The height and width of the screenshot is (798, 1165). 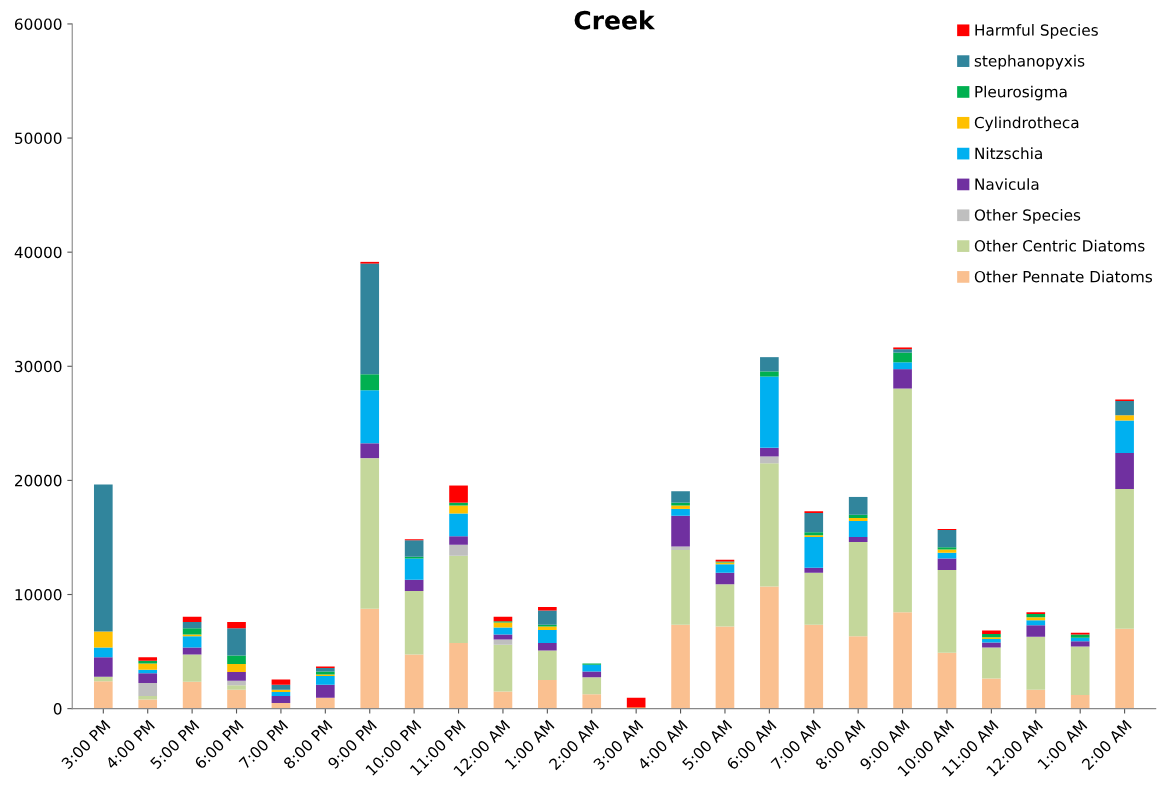 What do you see at coordinates (1027, 216) in the screenshot?
I see `legend-label: Other Species` at bounding box center [1027, 216].